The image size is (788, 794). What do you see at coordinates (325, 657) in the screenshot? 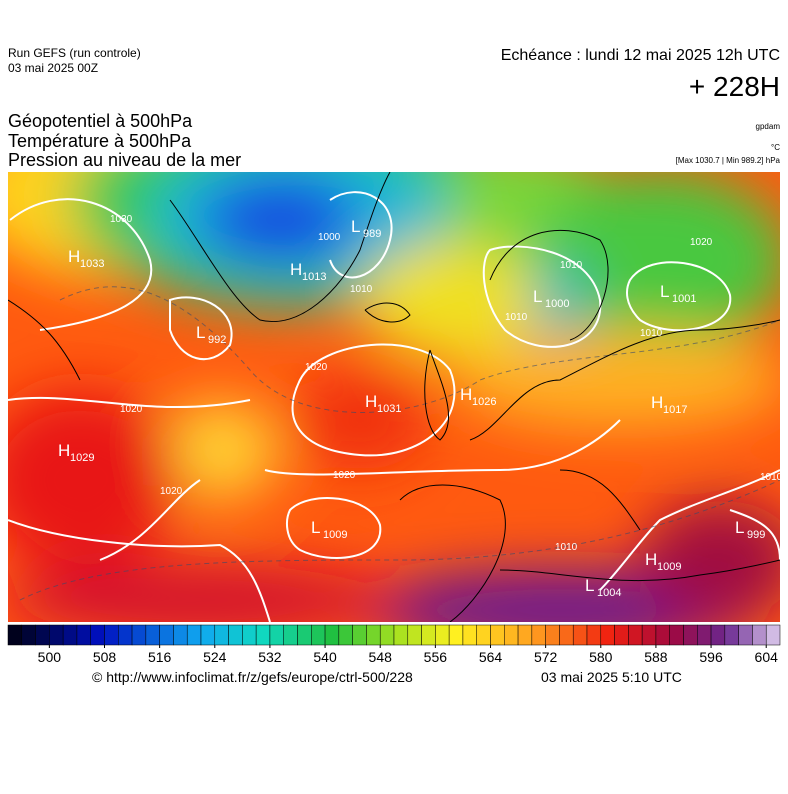
I see `colorbar-tick-label: 540` at bounding box center [325, 657].